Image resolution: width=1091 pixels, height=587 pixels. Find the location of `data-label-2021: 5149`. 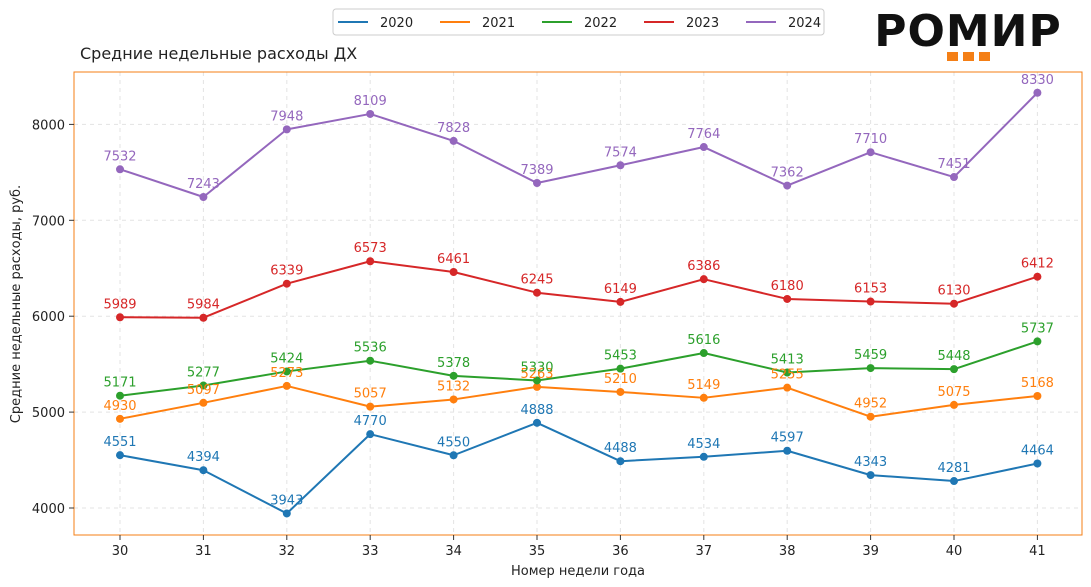

data-label-2021: 5149 is located at coordinates (703, 385).